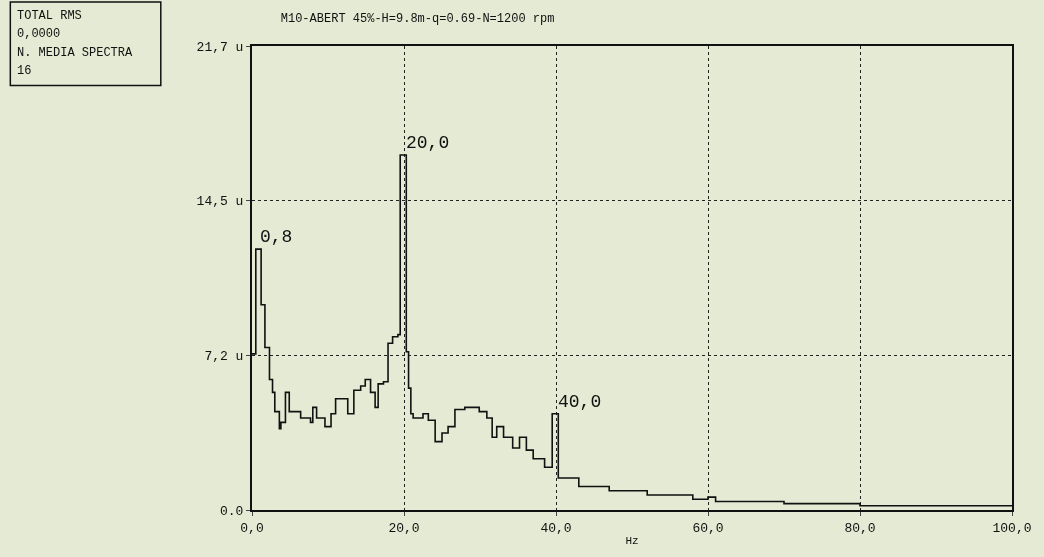  What do you see at coordinates (417, 19) in the screenshot?
I see `chart-title: M10-ABERT 45%-H=9.8m-q=0.69-N=1200 rpm` at bounding box center [417, 19].